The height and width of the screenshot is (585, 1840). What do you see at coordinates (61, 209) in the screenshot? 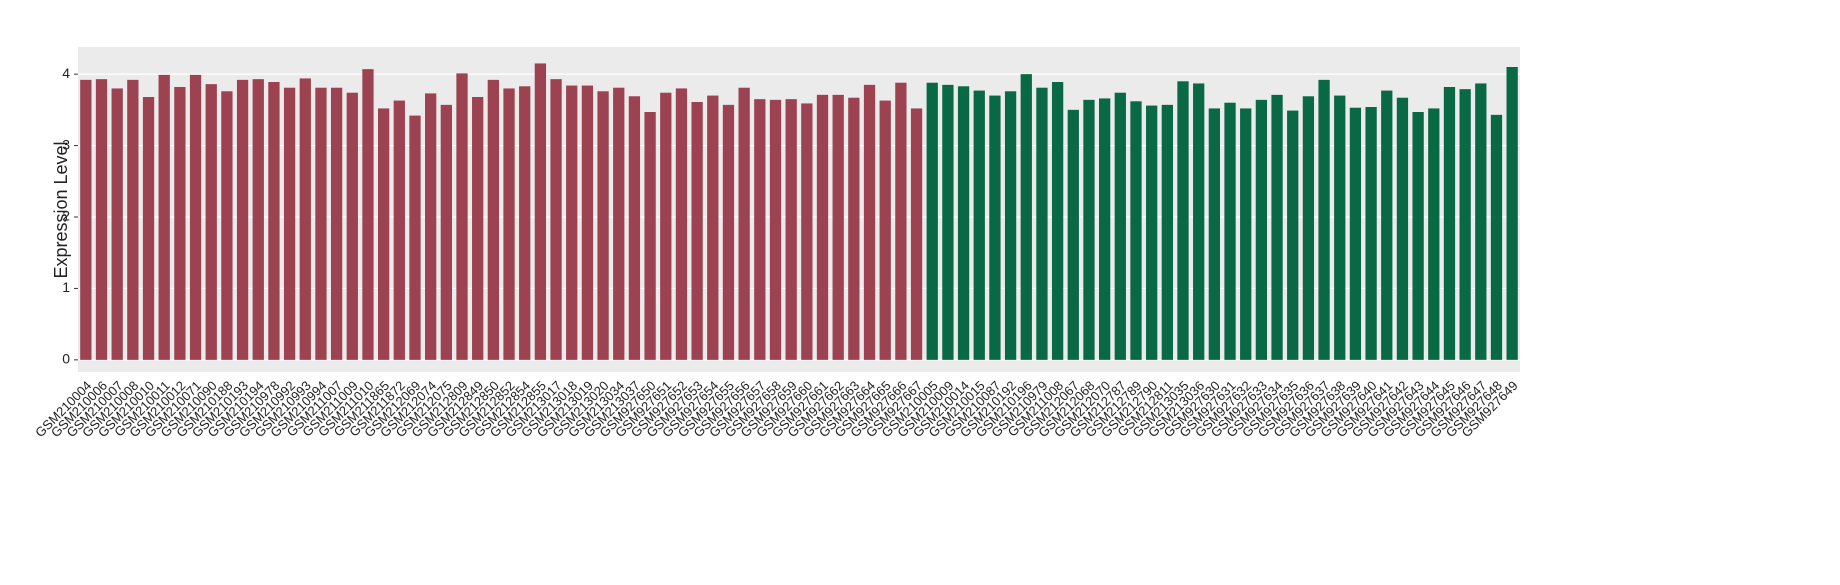
I see `y-axis-title: Expression Level` at bounding box center [61, 209].